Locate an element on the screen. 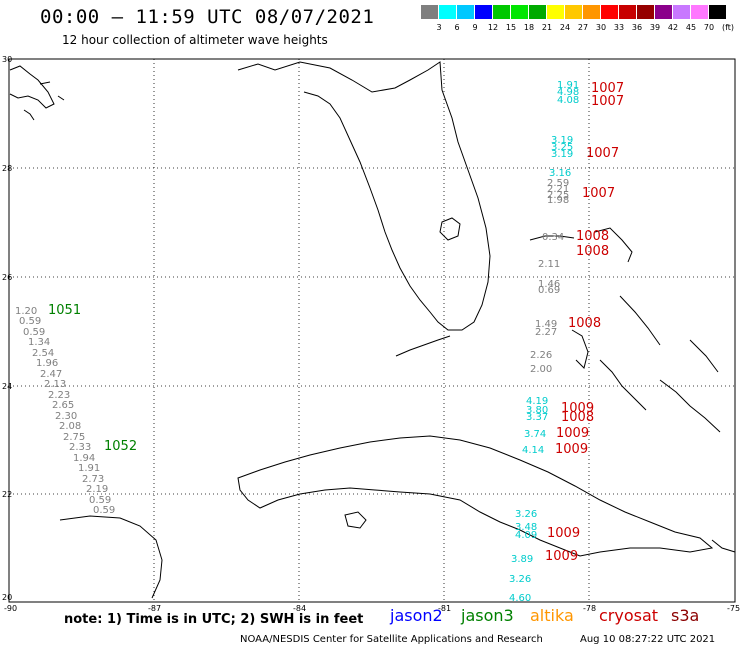 This screenshot has width=740, height=650. wave-height-label: 1.94 is located at coordinates (84, 458).